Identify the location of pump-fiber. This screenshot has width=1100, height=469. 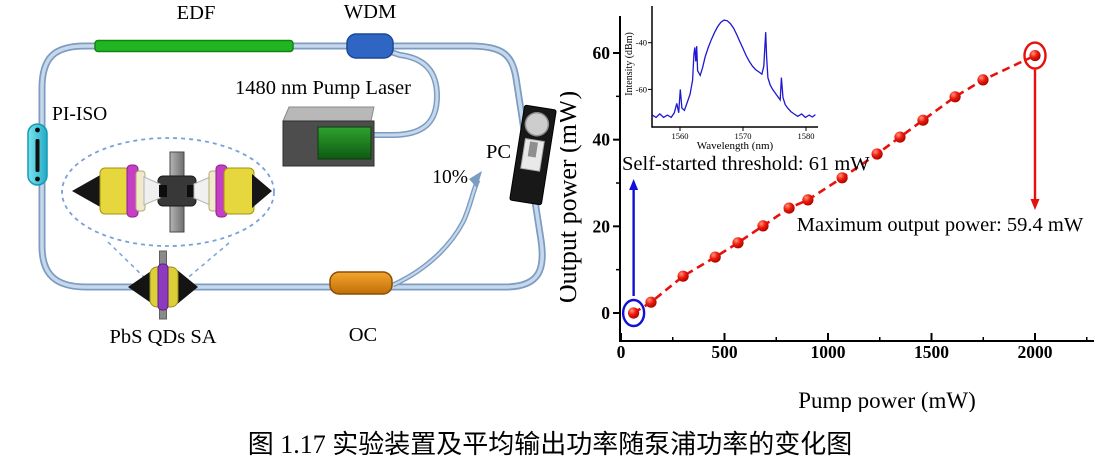
(406, 93).